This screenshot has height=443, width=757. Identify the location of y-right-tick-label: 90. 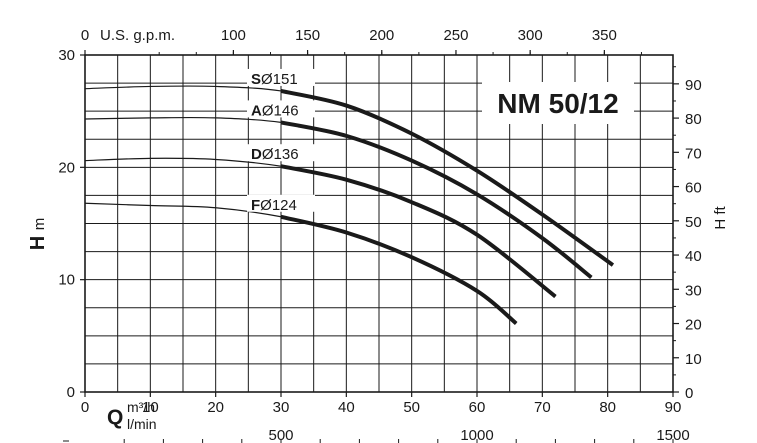
(693, 85).